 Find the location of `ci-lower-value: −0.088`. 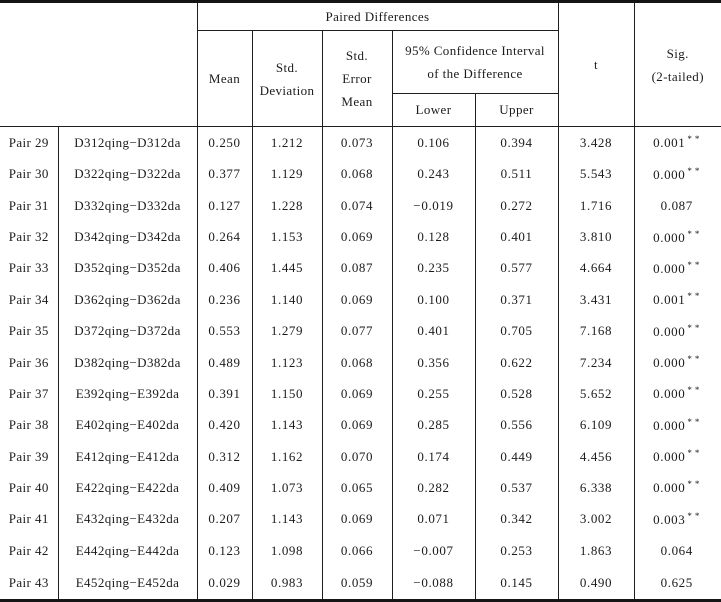

ci-lower-value: −0.088 is located at coordinates (434, 583).